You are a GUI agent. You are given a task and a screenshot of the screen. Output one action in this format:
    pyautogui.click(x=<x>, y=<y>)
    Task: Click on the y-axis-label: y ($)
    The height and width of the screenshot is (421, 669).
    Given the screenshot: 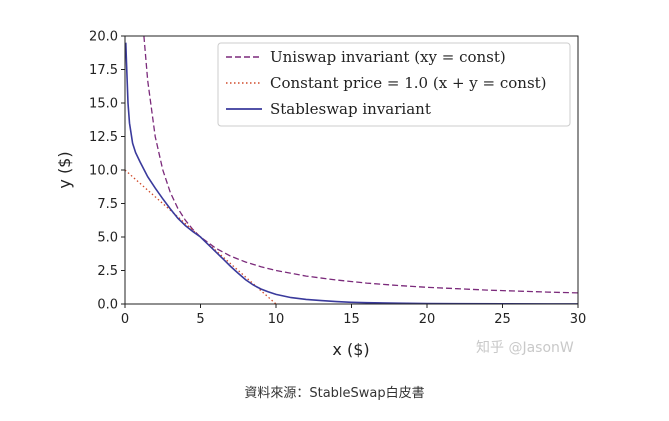 What is the action you would take?
    pyautogui.click(x=64, y=169)
    